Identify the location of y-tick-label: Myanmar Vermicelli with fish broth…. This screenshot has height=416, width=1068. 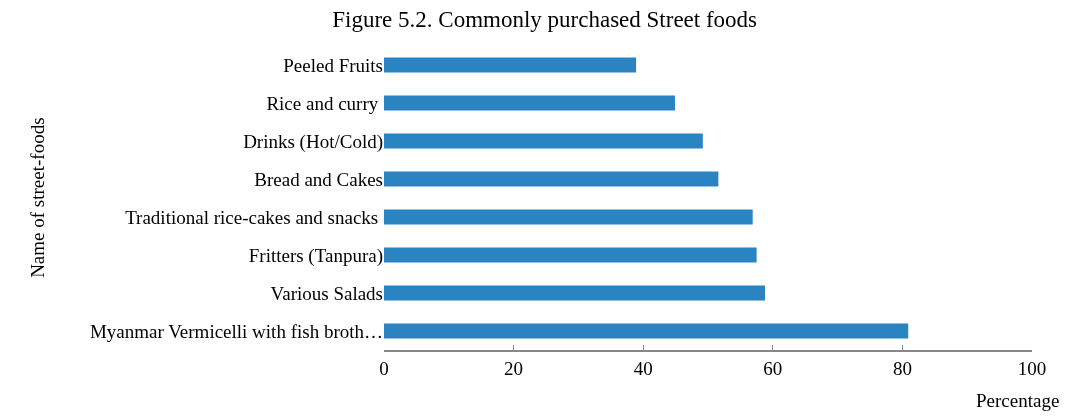
(236, 331).